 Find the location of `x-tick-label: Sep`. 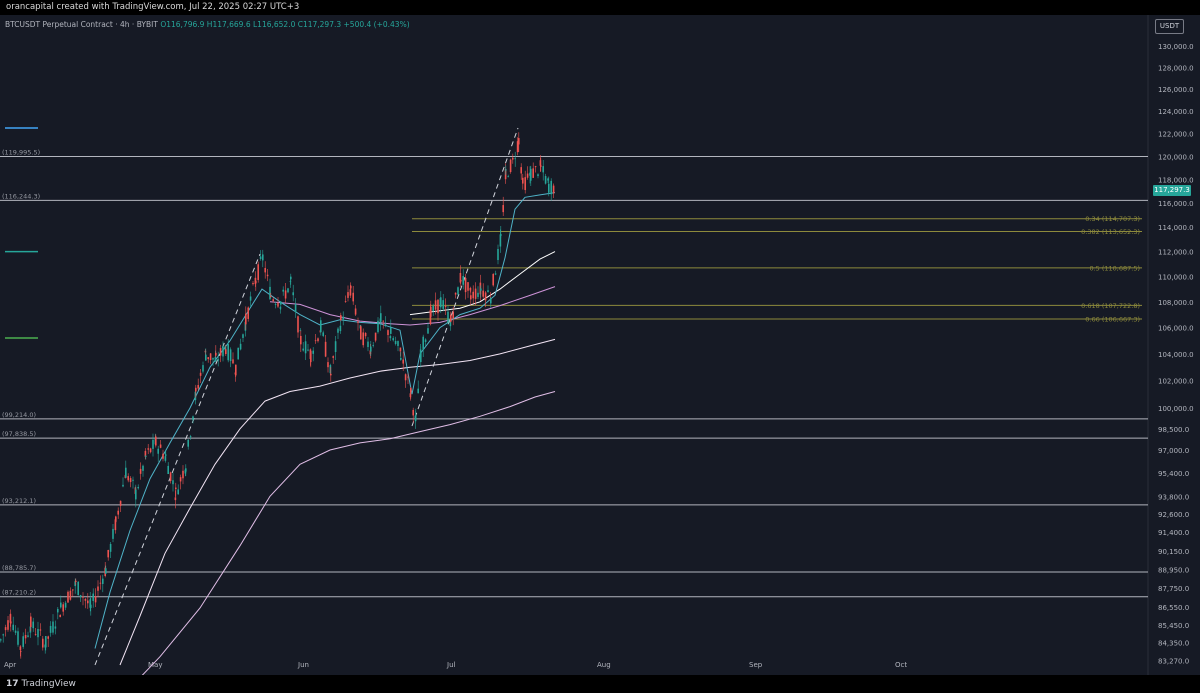

x-tick-label: Sep is located at coordinates (756, 665).